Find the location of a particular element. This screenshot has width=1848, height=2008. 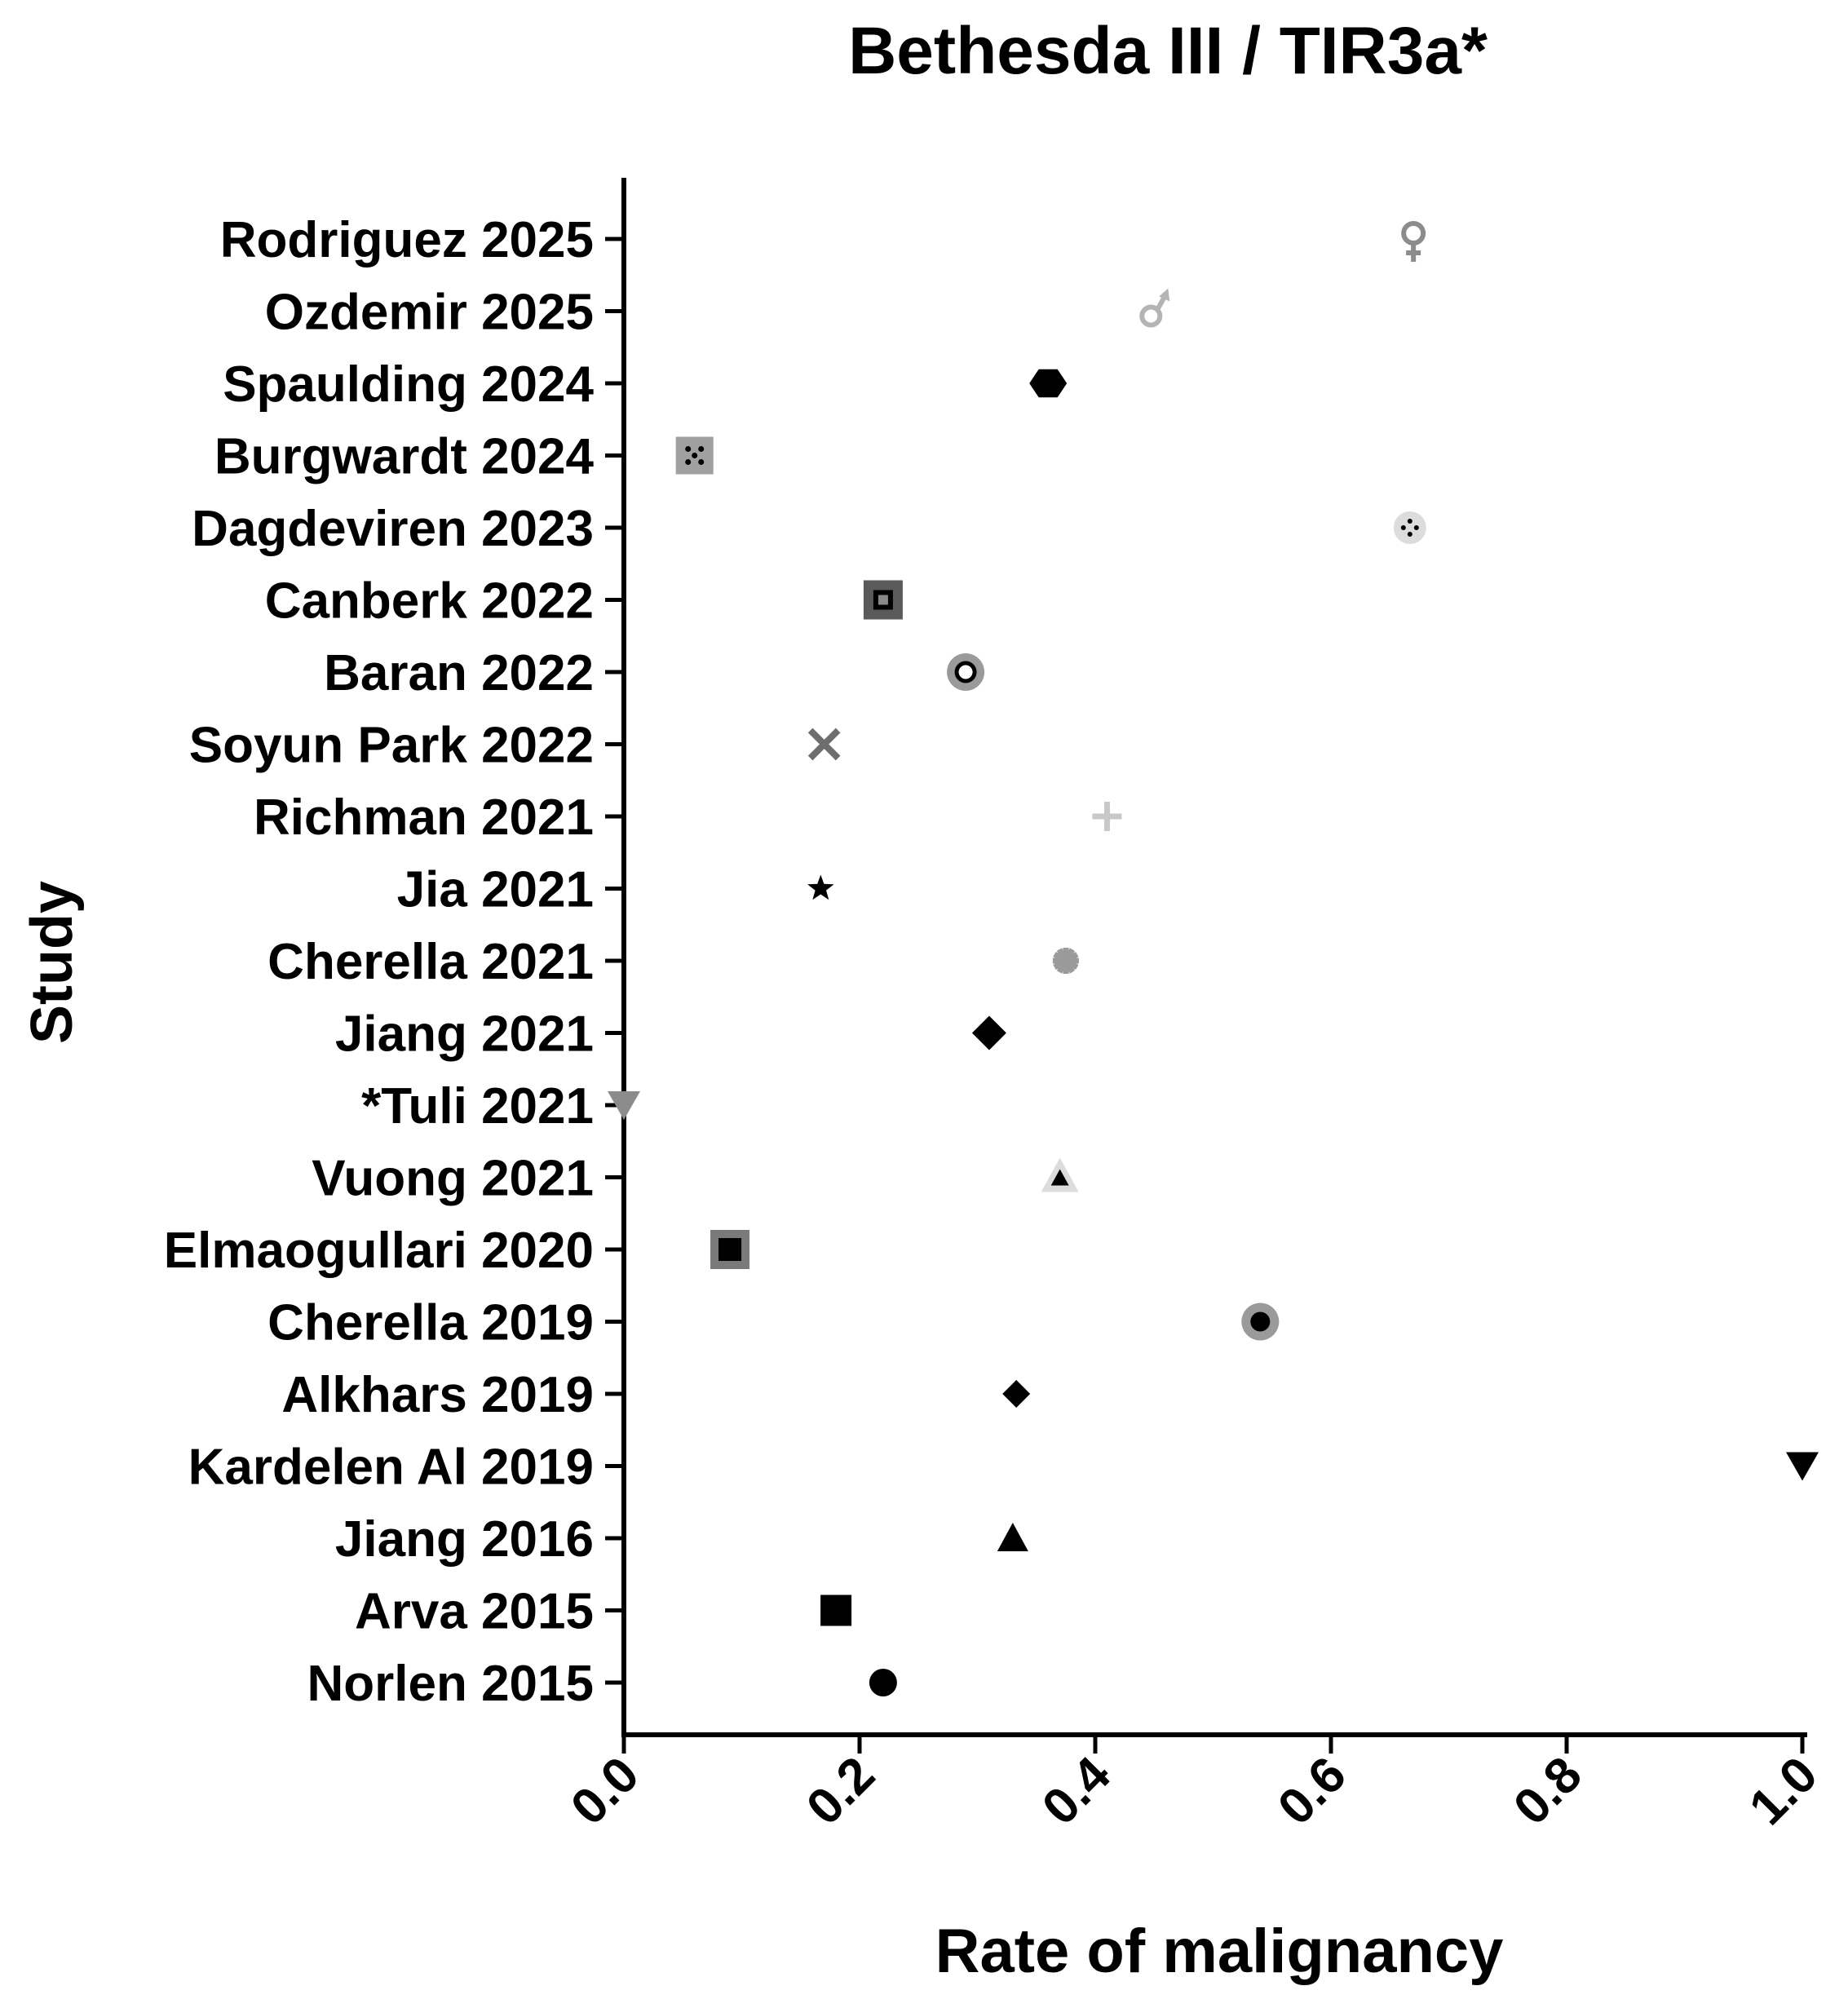

x-axis-title: Rate of malignancy is located at coordinates (1219, 1951).